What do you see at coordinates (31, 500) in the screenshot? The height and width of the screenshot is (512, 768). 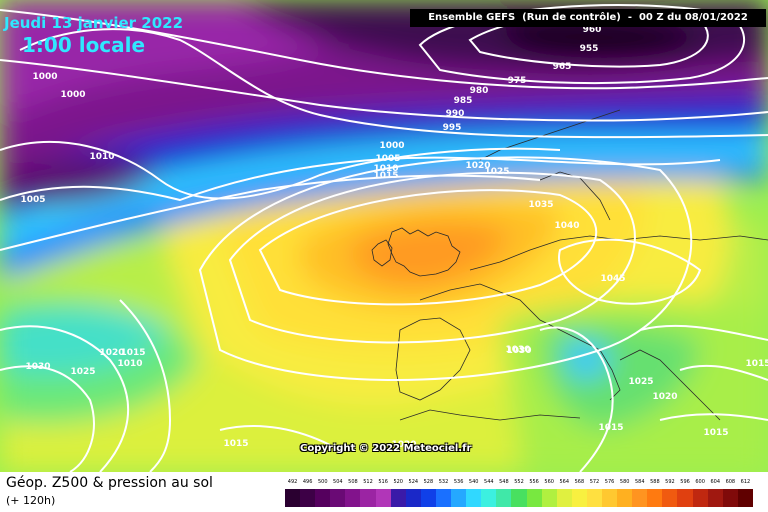 I see `lead-time: (+ 120h)` at bounding box center [31, 500].